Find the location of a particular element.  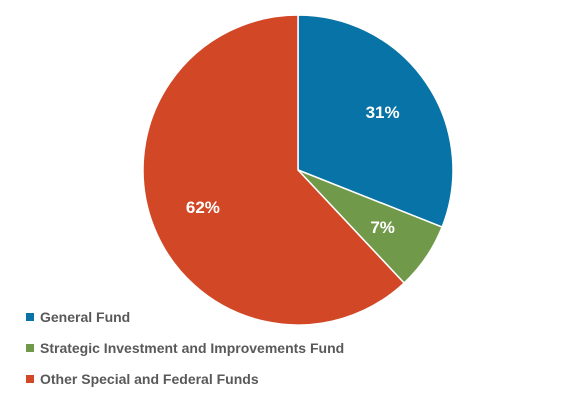

legend-item-general-fund: General Fund is located at coordinates (286, 316).